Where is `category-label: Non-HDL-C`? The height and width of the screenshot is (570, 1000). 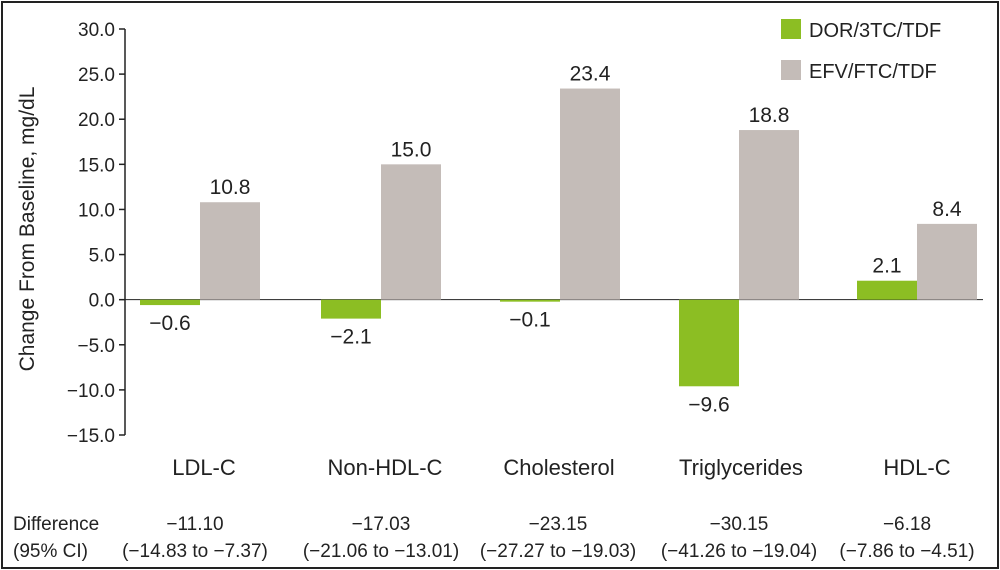 category-label: Non-HDL-C is located at coordinates (385, 467).